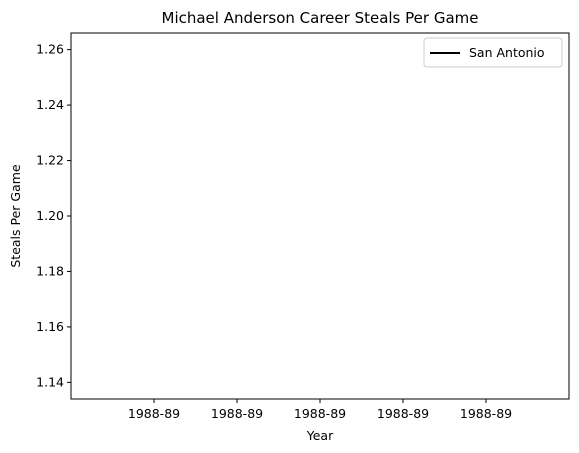 This screenshot has height=453, width=579. I want to click on chart-title: Michael Anderson Career Steals Per Game, so click(320, 18).